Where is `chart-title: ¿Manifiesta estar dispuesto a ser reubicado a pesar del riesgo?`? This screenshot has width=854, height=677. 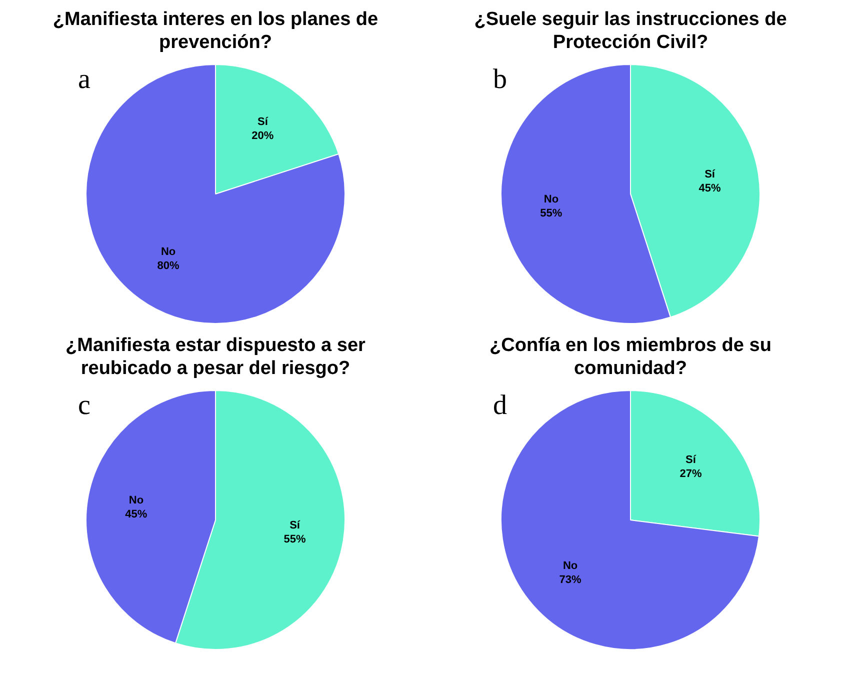 chart-title: ¿Manifiesta estar dispuesto a ser reubicado a pesar del riesgo? is located at coordinates (215, 357).